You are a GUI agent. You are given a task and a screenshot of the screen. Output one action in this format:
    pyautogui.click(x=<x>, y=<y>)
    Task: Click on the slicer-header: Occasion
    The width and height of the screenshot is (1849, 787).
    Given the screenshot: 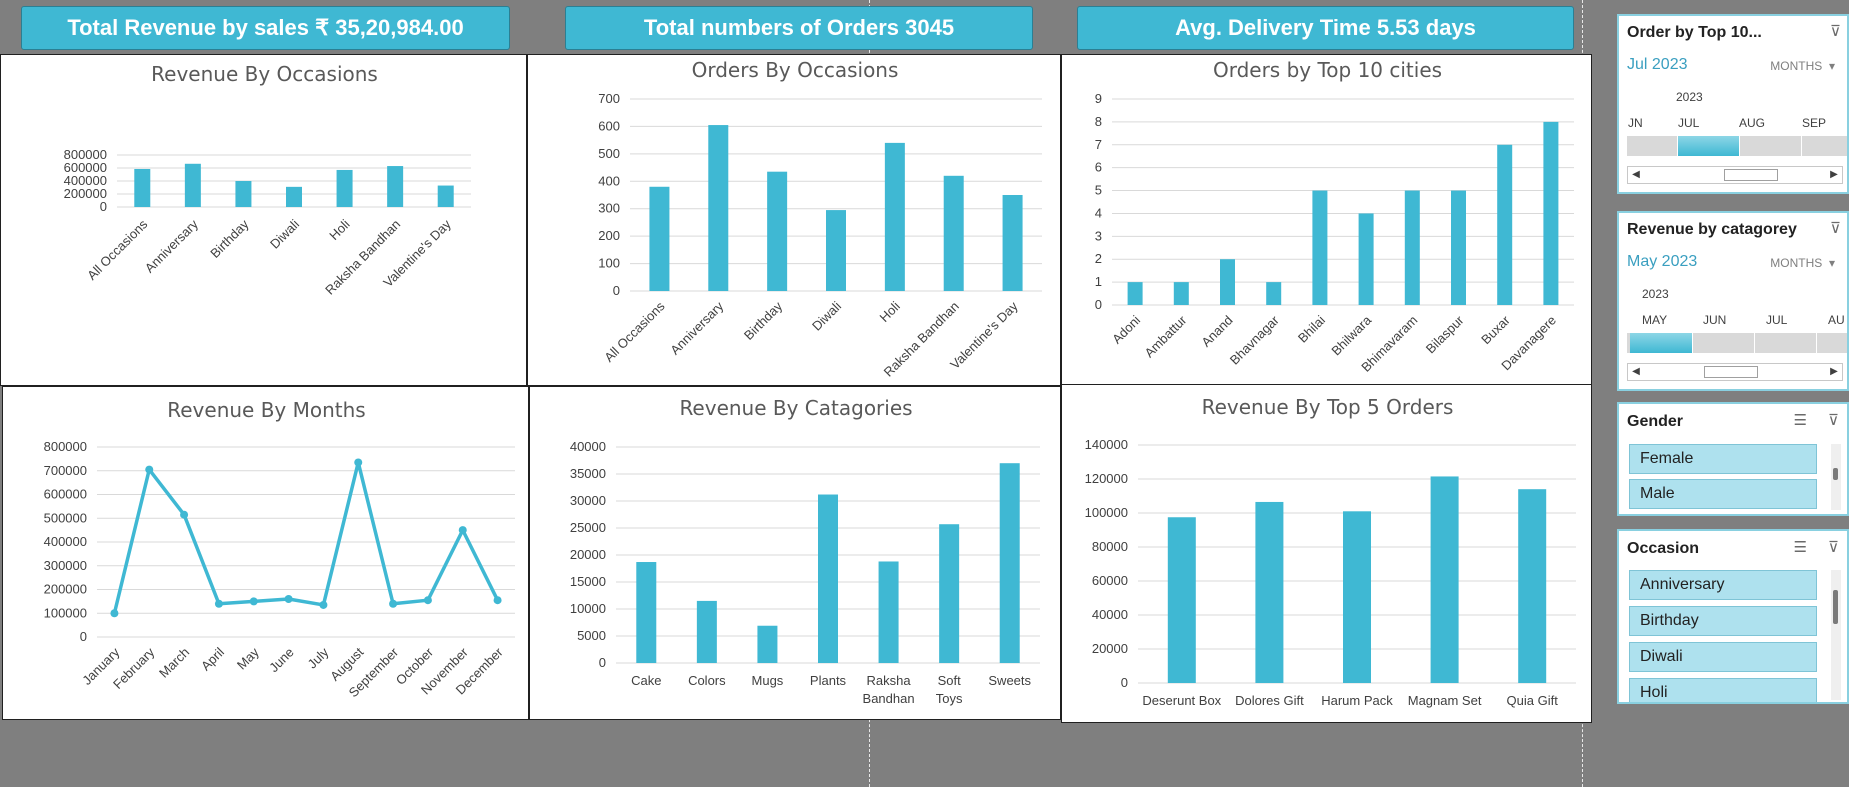 What is the action you would take?
    pyautogui.click(x=1663, y=548)
    